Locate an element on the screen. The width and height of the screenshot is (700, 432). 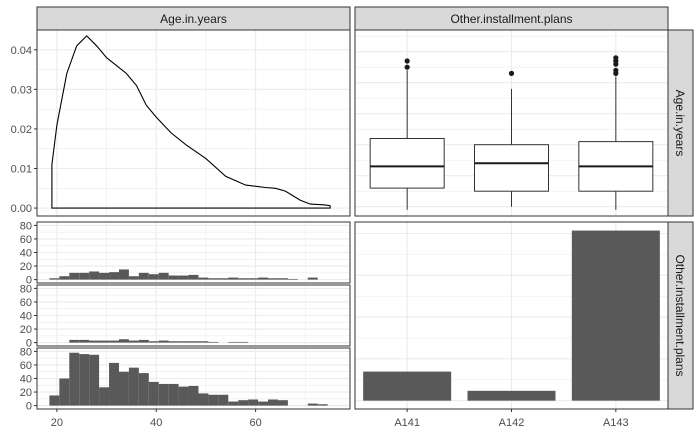
density-y-tick-label: 0.02 is located at coordinates (21, 130).